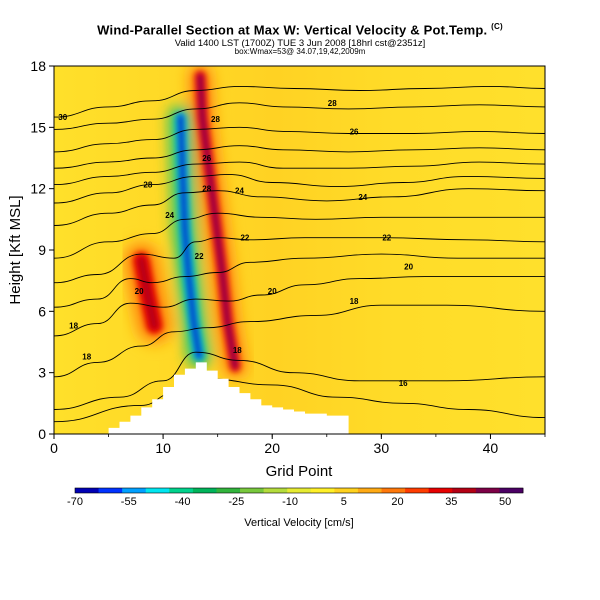 Image resolution: width=600 pixels, height=600 pixels. I want to click on colorbar-tick-label: -40, so click(183, 502).